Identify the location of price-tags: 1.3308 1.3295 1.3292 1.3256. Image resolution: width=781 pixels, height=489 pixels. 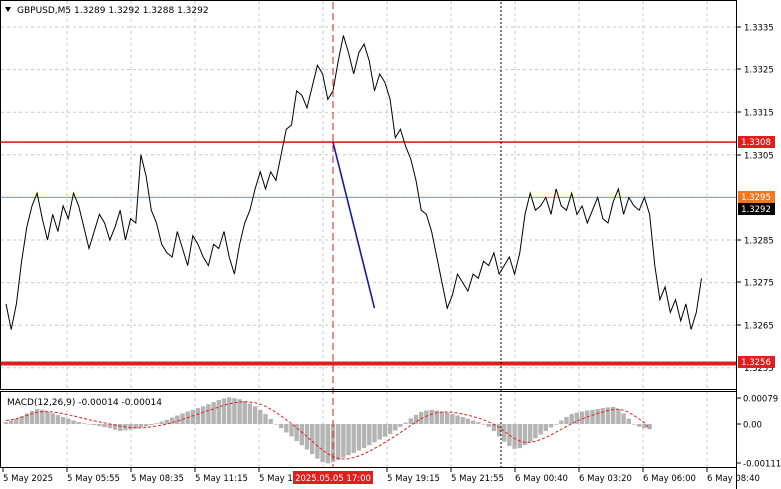
(756, 252).